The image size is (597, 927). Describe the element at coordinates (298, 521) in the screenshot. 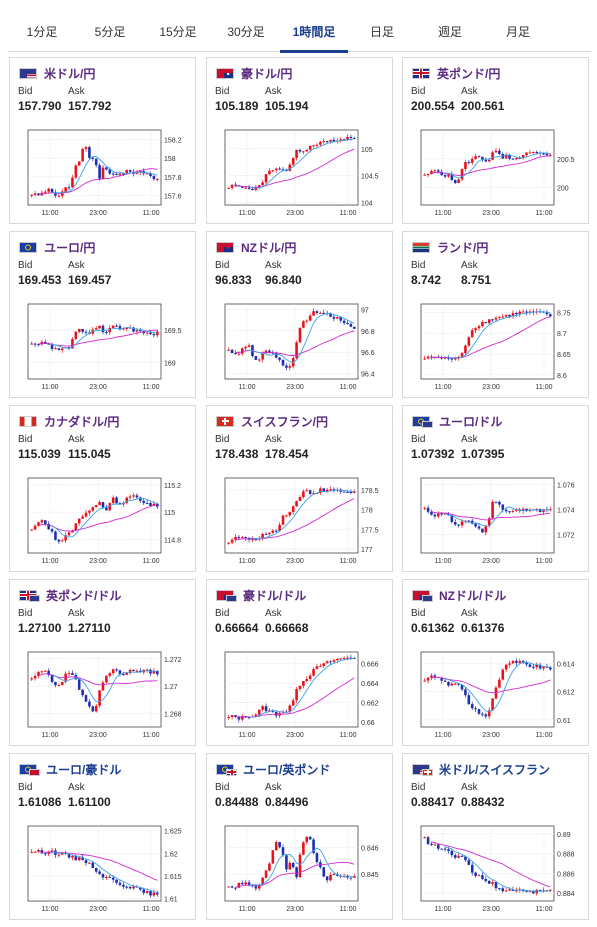

I see `candlestick-chart: 178.5 178 177.5 177 11:00 23:00 11:00` at that location.